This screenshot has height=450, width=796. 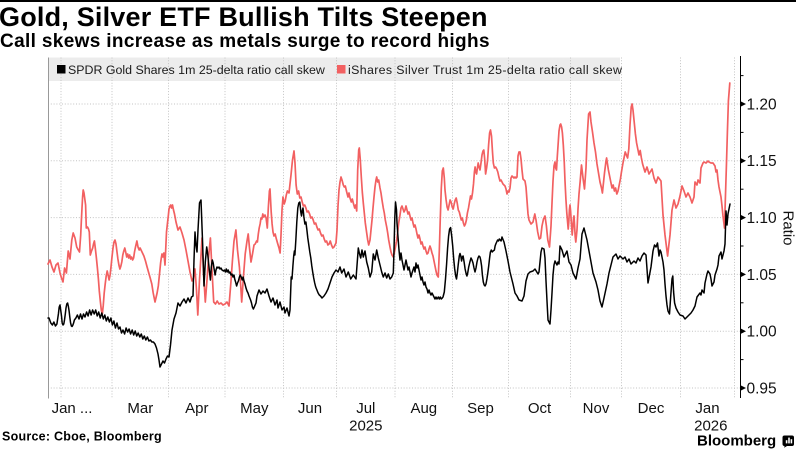 I want to click on svg-text: May, so click(x=254, y=408).